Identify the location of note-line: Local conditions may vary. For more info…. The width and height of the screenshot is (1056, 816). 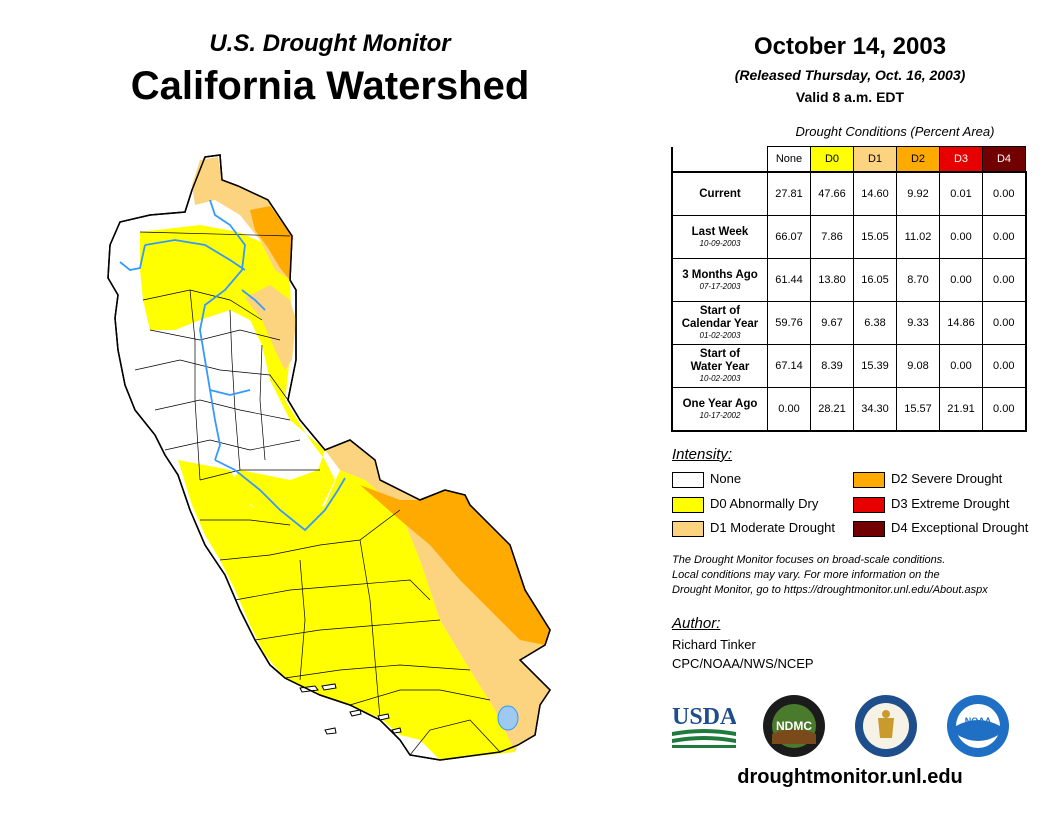
(806, 575).